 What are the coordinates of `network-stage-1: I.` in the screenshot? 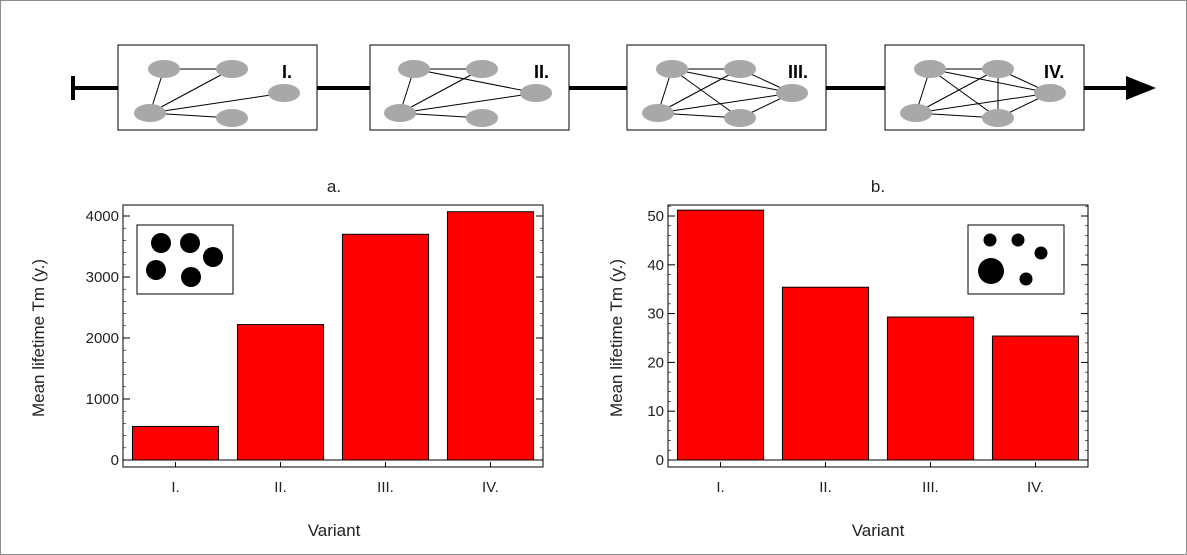 It's located at (217, 87).